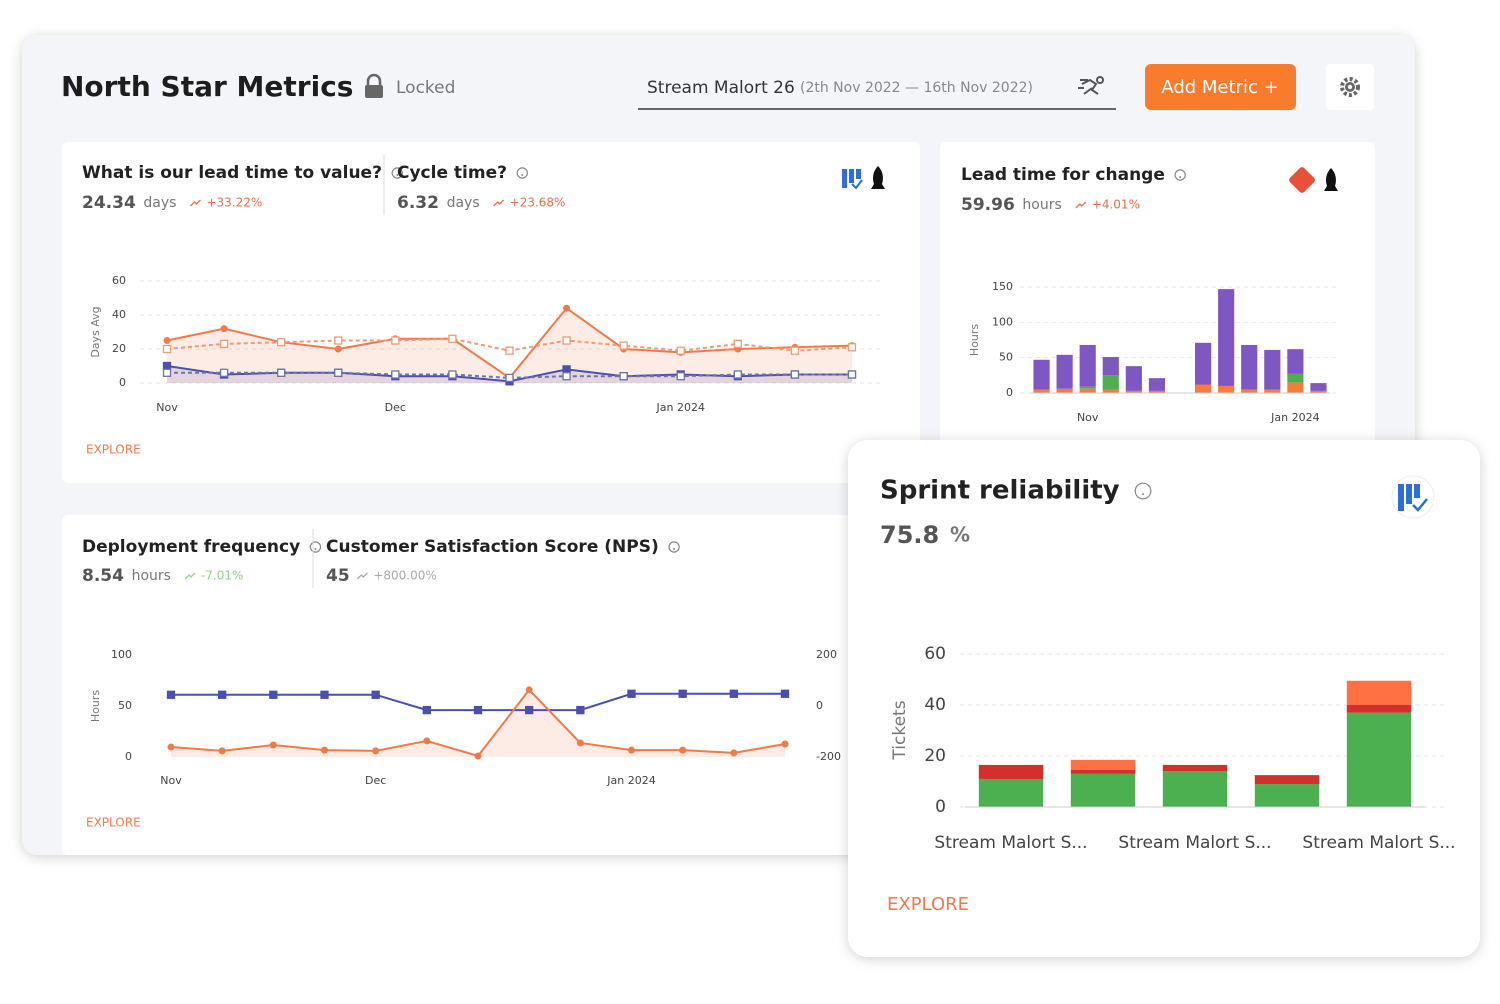 This screenshot has height=1004, width=1500. What do you see at coordinates (909, 535) in the screenshot?
I see `metric-value: 75.8` at bounding box center [909, 535].